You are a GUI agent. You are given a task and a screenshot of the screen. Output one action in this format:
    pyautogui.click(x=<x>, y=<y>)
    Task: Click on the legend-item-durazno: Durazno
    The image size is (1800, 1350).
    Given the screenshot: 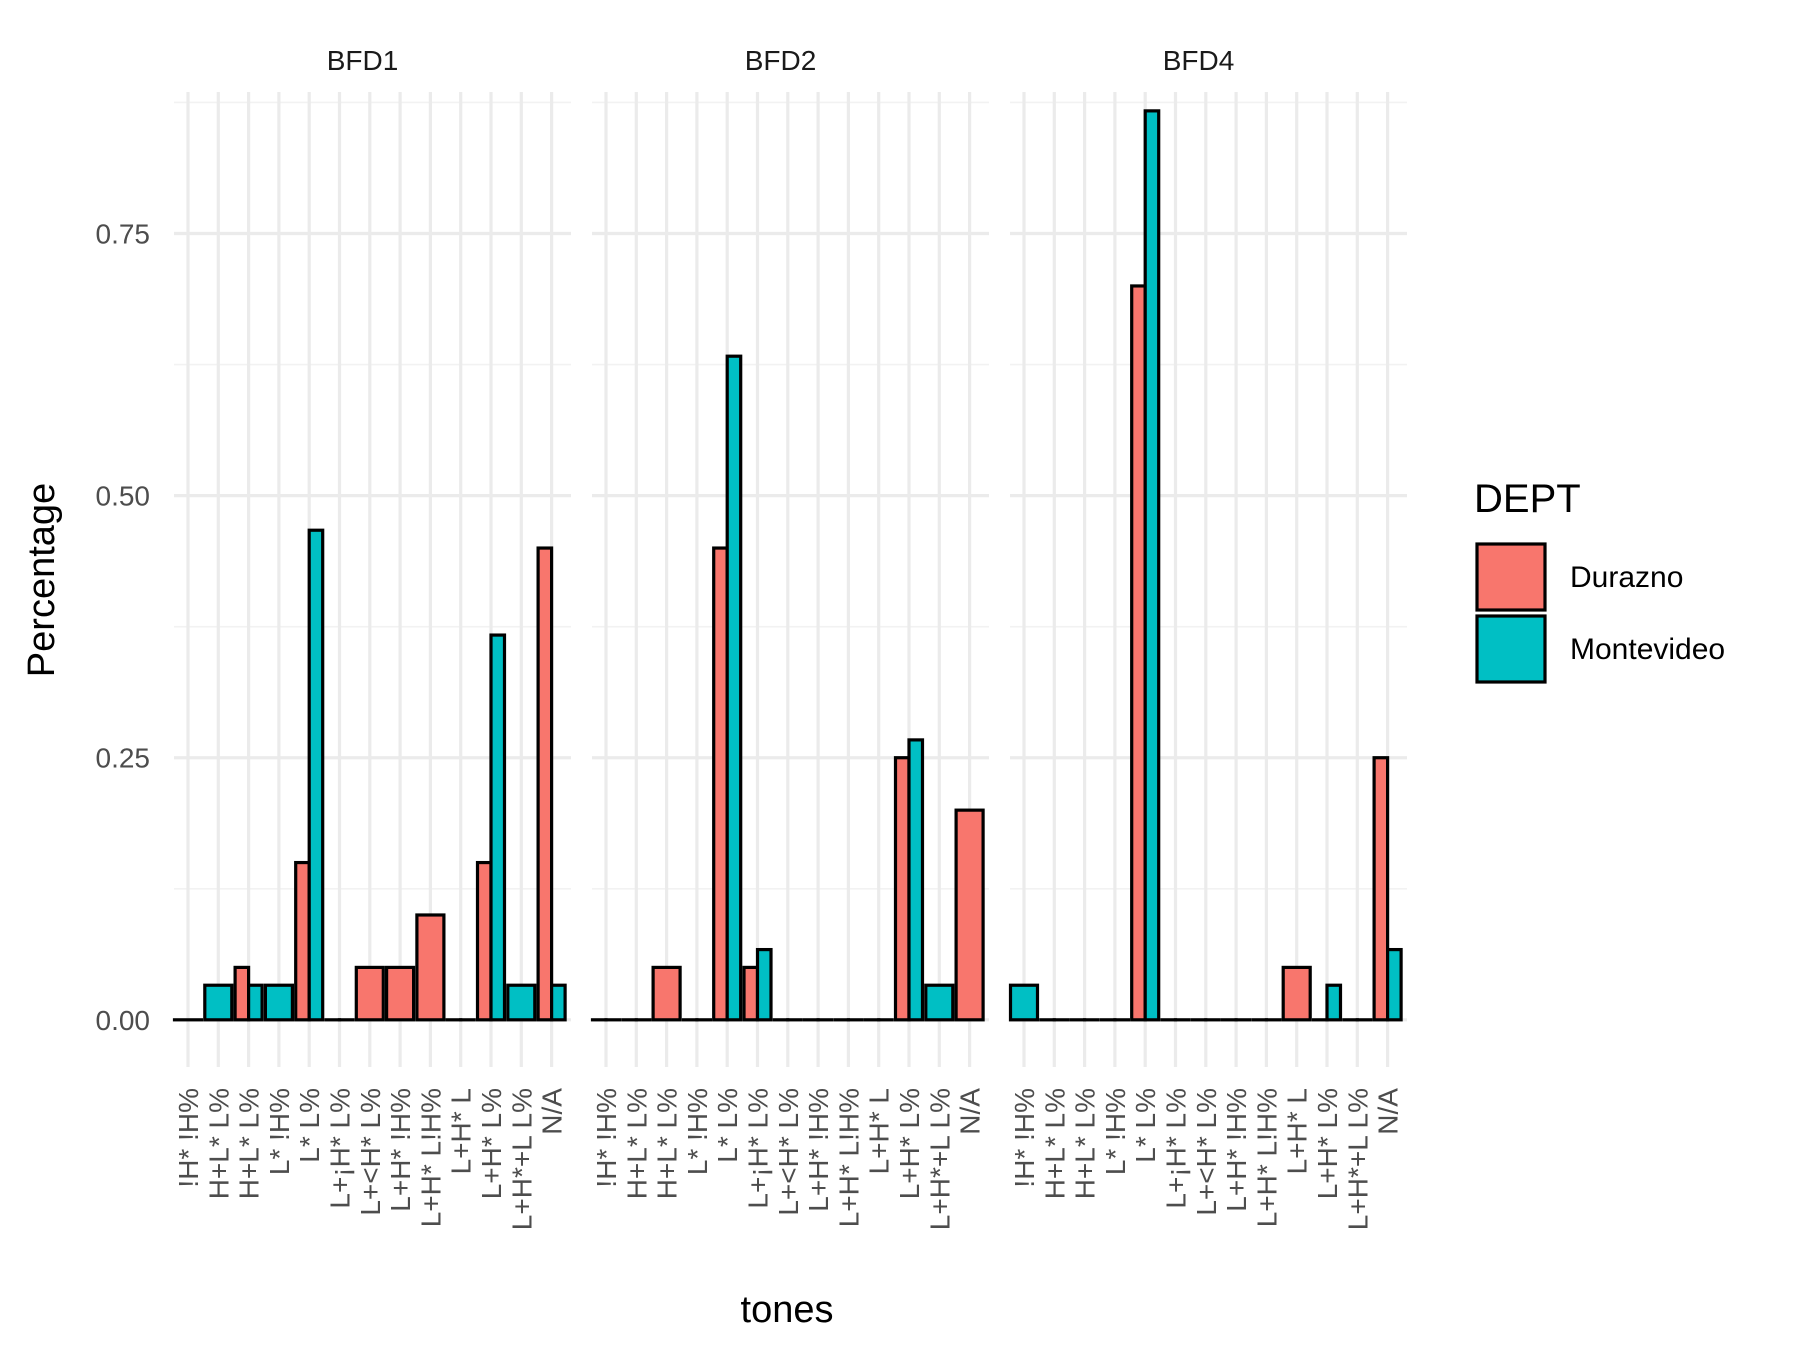 What is the action you would take?
    pyautogui.click(x=1579, y=577)
    